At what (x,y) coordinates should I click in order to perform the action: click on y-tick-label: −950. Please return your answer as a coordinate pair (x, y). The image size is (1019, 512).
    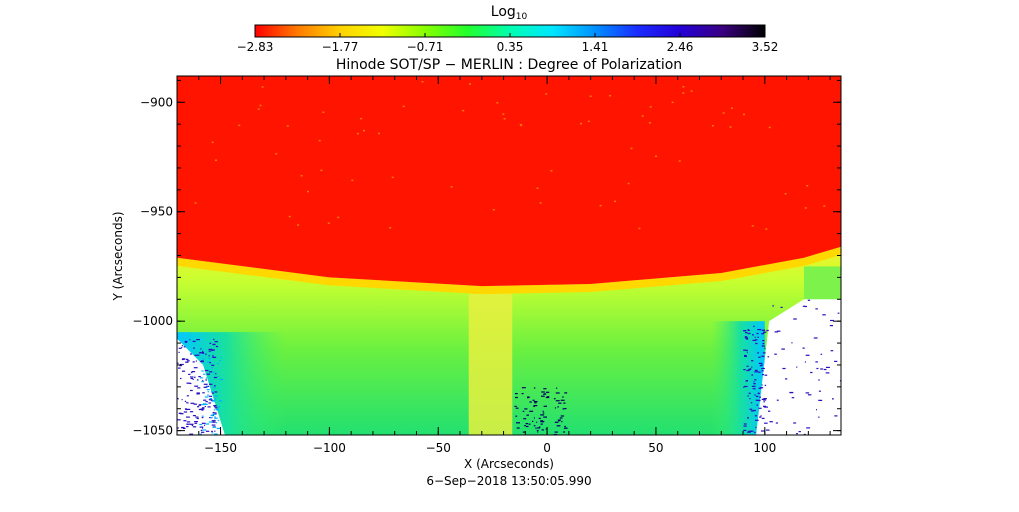
    Looking at the image, I should click on (156, 212).